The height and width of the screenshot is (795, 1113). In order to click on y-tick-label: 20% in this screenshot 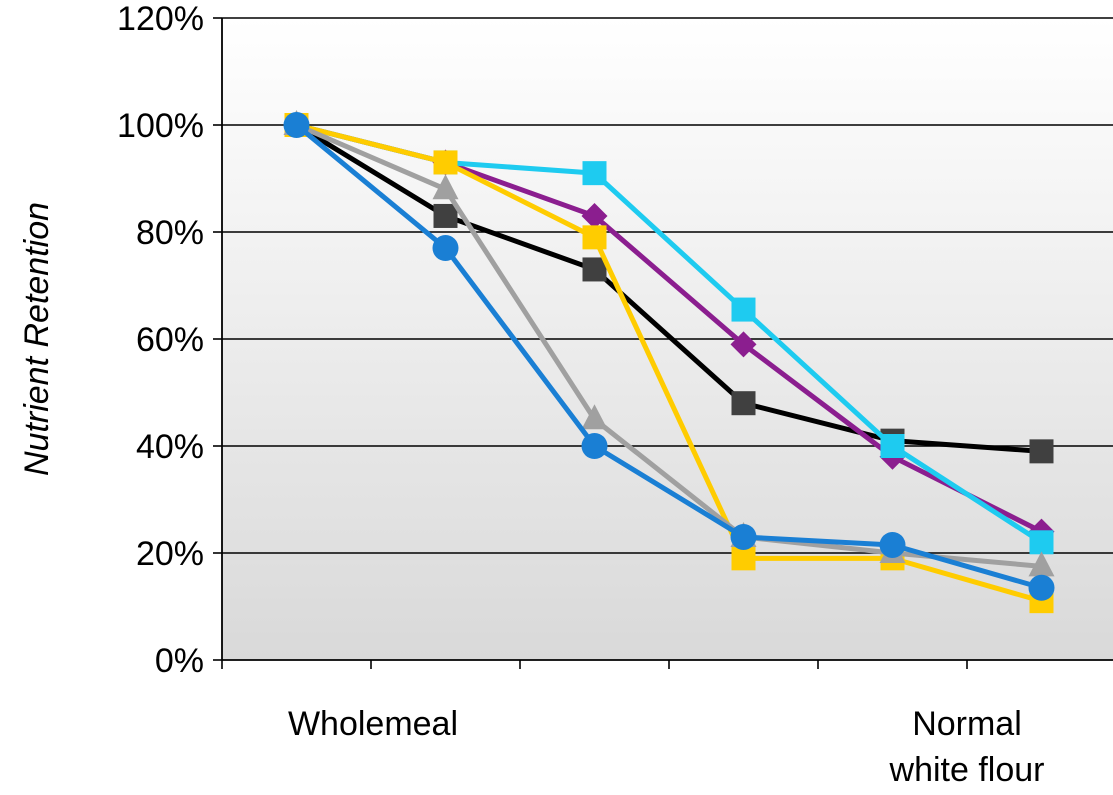, I will do `click(170, 554)`.